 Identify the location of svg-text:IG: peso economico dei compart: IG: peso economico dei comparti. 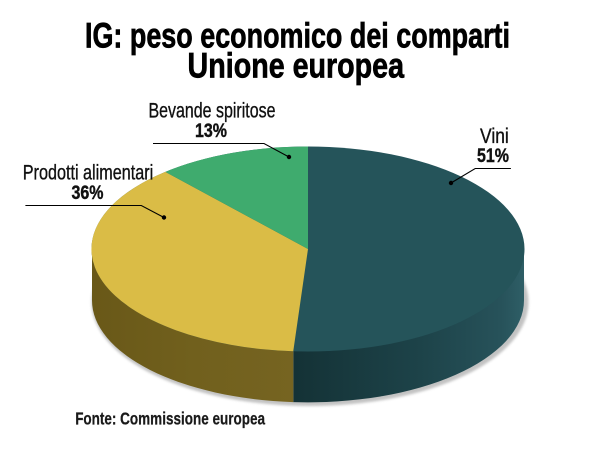
(297, 35).